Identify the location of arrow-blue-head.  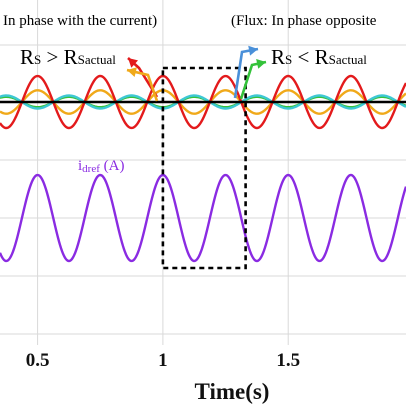
(253, 50).